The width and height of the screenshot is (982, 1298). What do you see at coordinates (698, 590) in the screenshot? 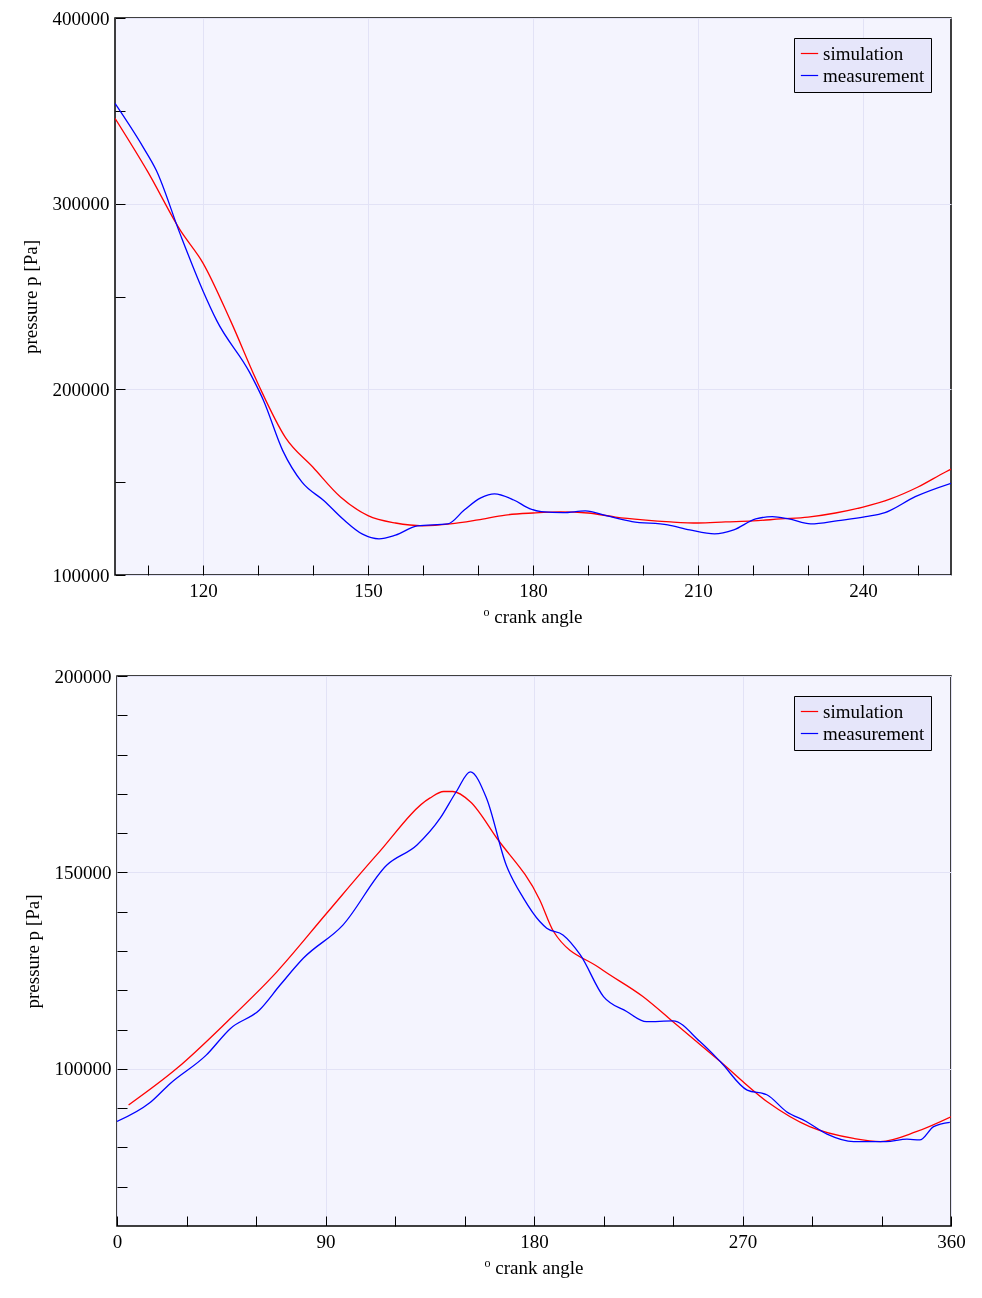
I see `x-tick-label: 210` at bounding box center [698, 590].